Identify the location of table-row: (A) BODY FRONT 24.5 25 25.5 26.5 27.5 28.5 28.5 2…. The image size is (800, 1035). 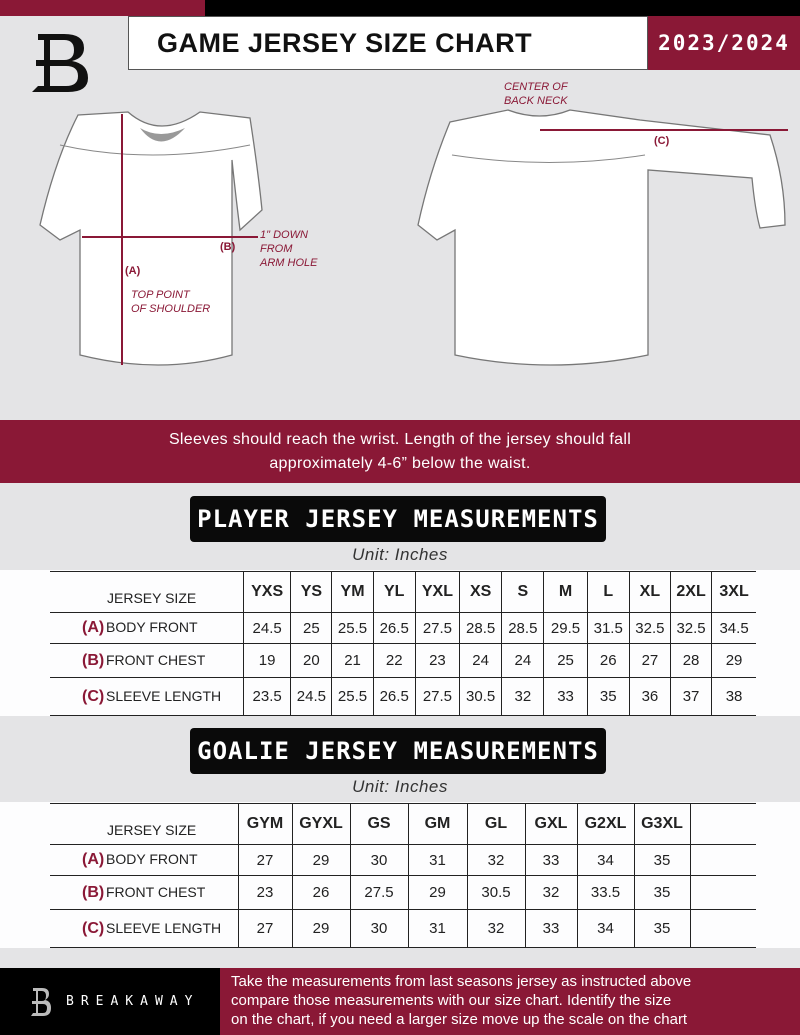
(403, 628).